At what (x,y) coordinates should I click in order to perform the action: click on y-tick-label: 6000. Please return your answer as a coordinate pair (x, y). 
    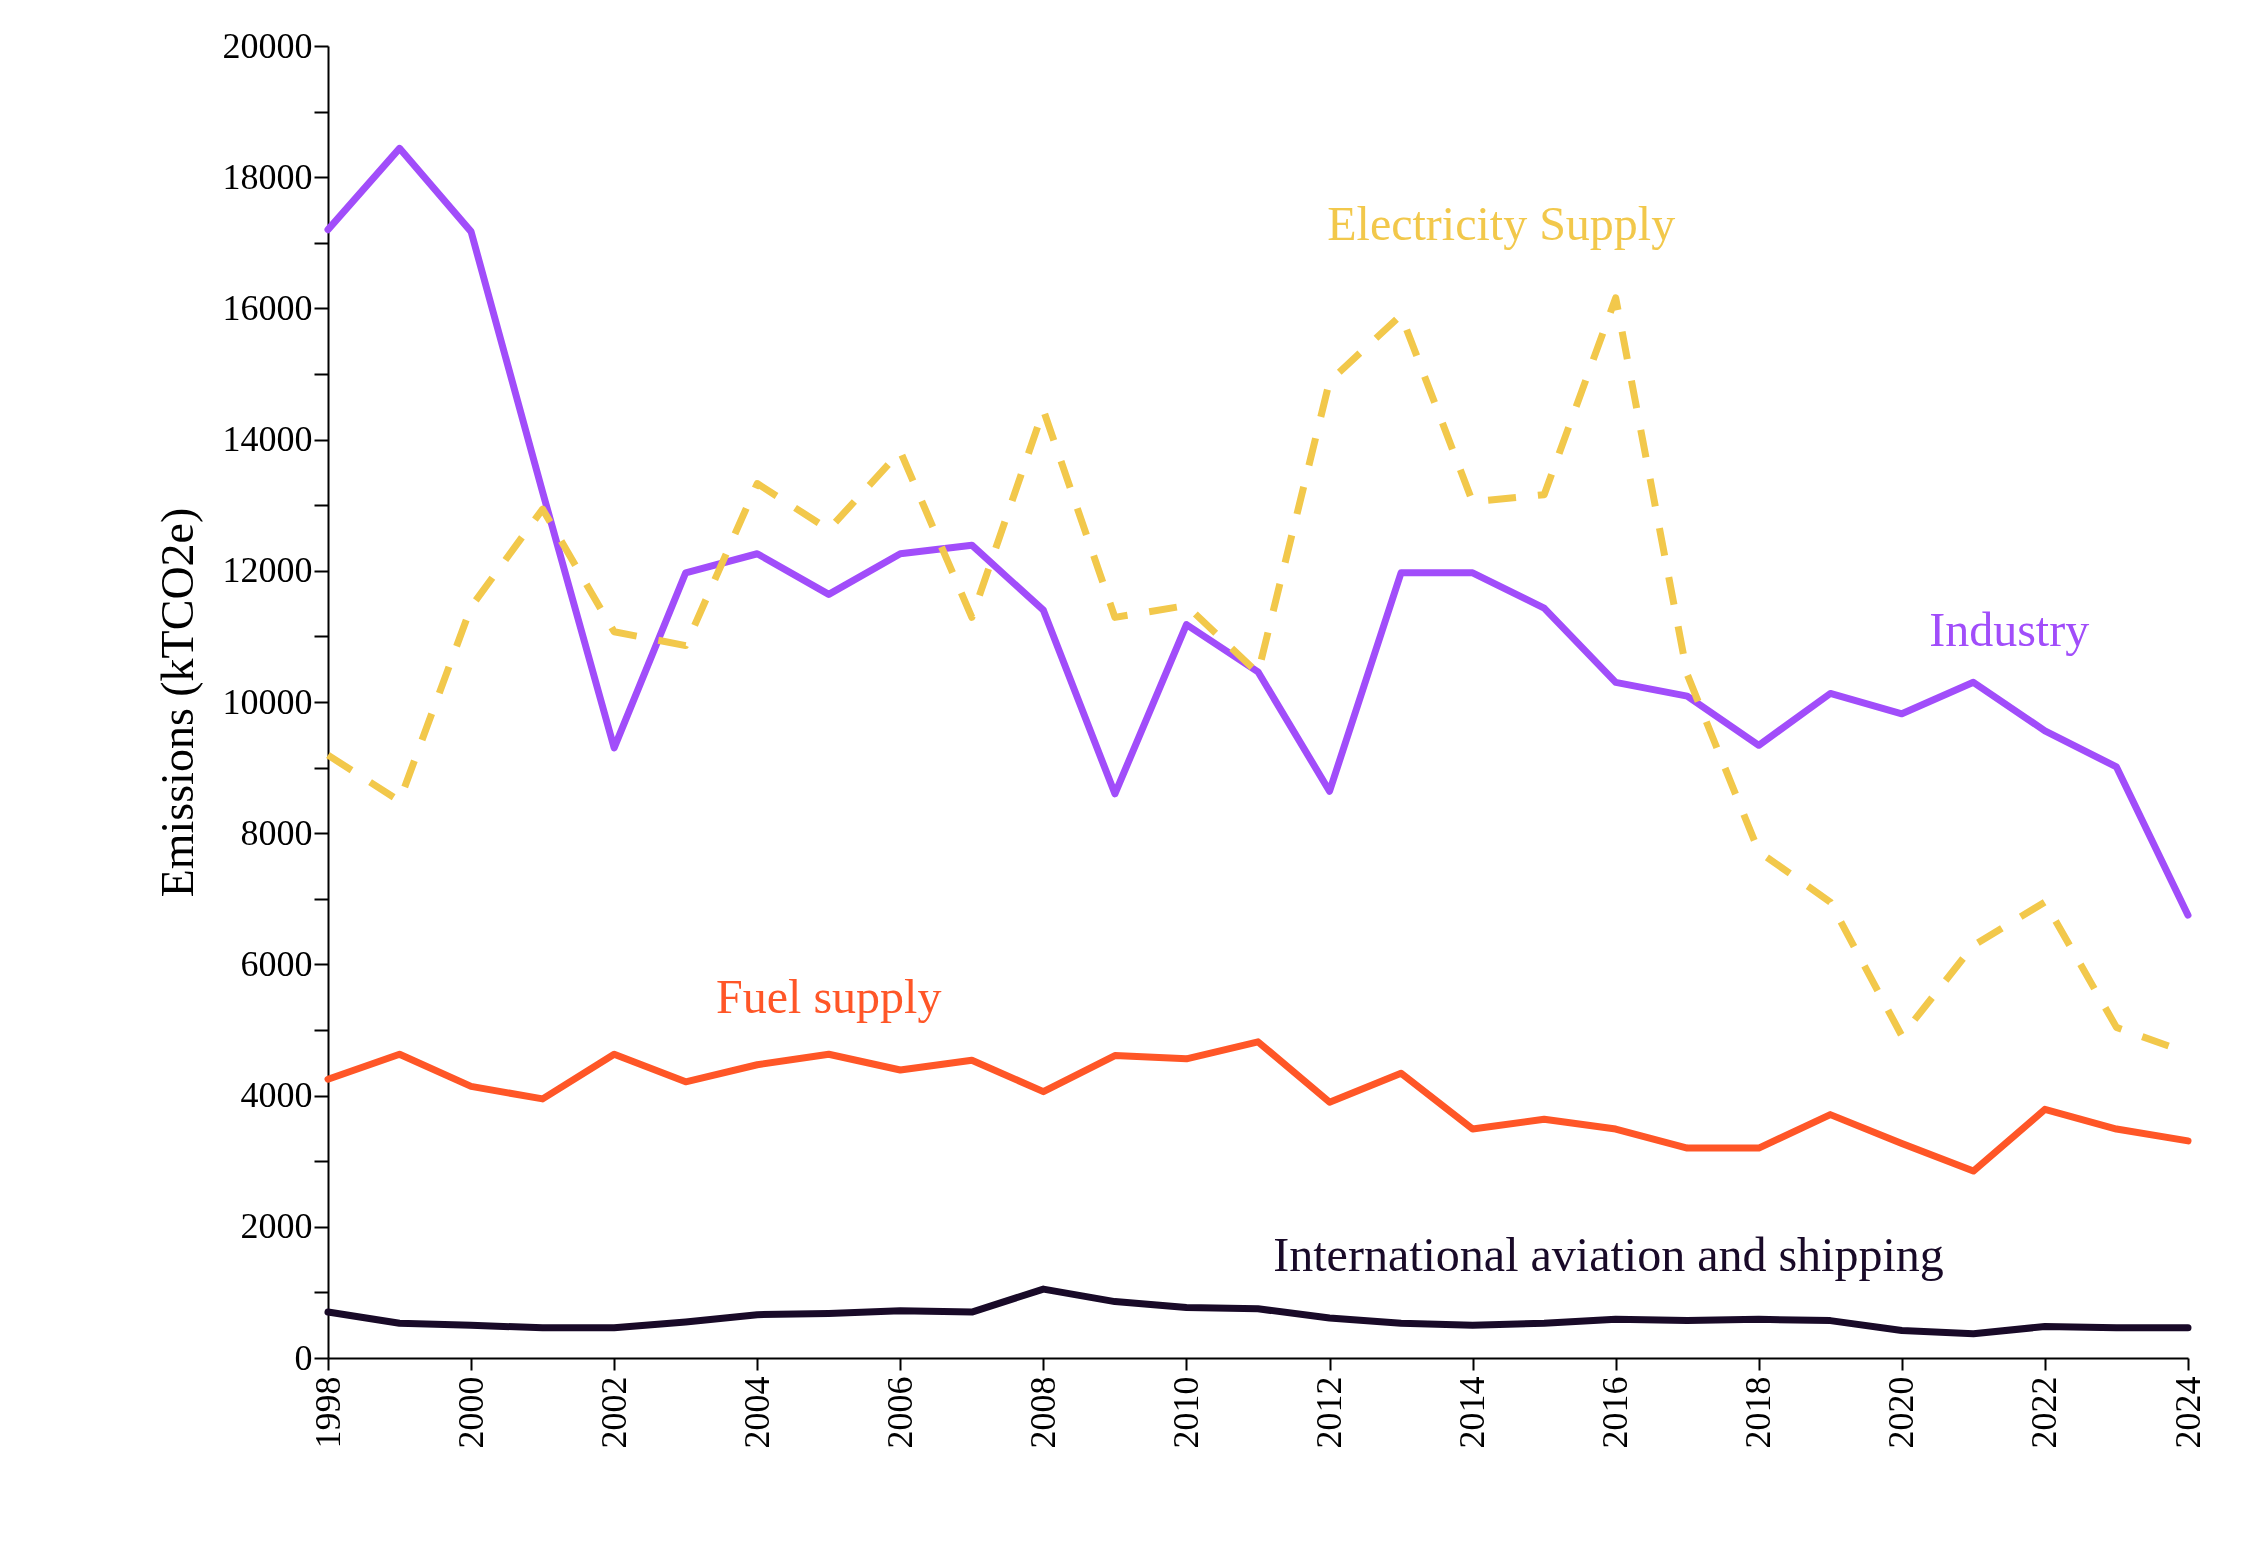
    Looking at the image, I should click on (276, 963).